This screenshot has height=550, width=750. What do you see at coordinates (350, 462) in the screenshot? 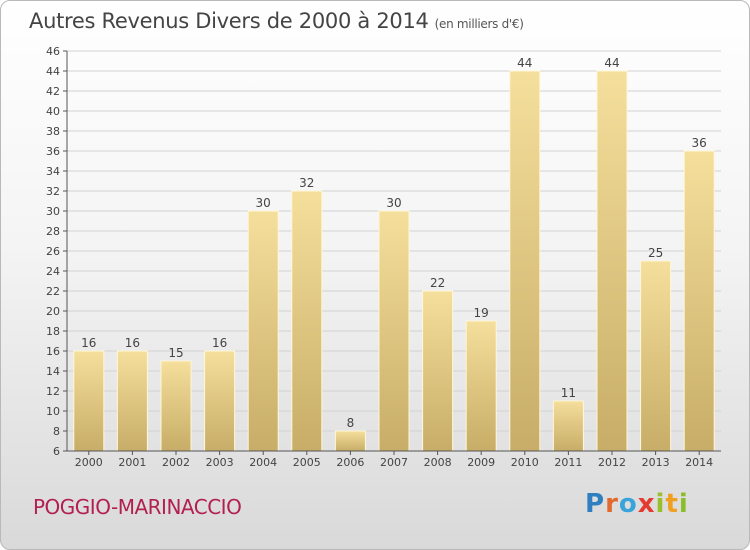
I see `x-tick-label-2006: 2006` at bounding box center [350, 462].